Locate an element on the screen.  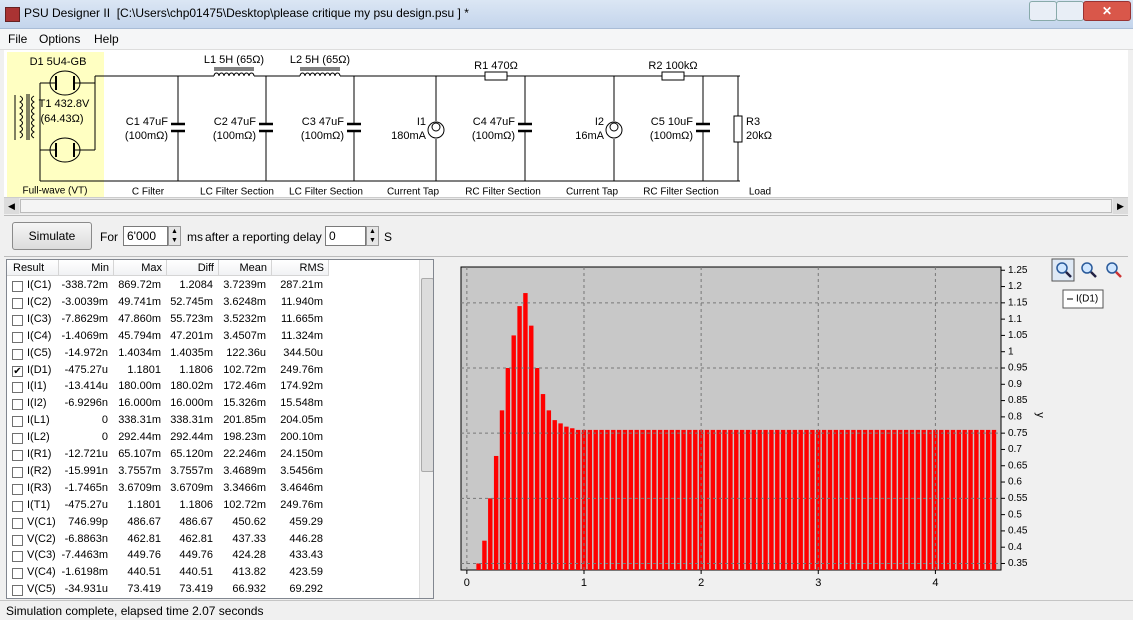
result-value: 1.4035m is located at coordinates (191, 352).